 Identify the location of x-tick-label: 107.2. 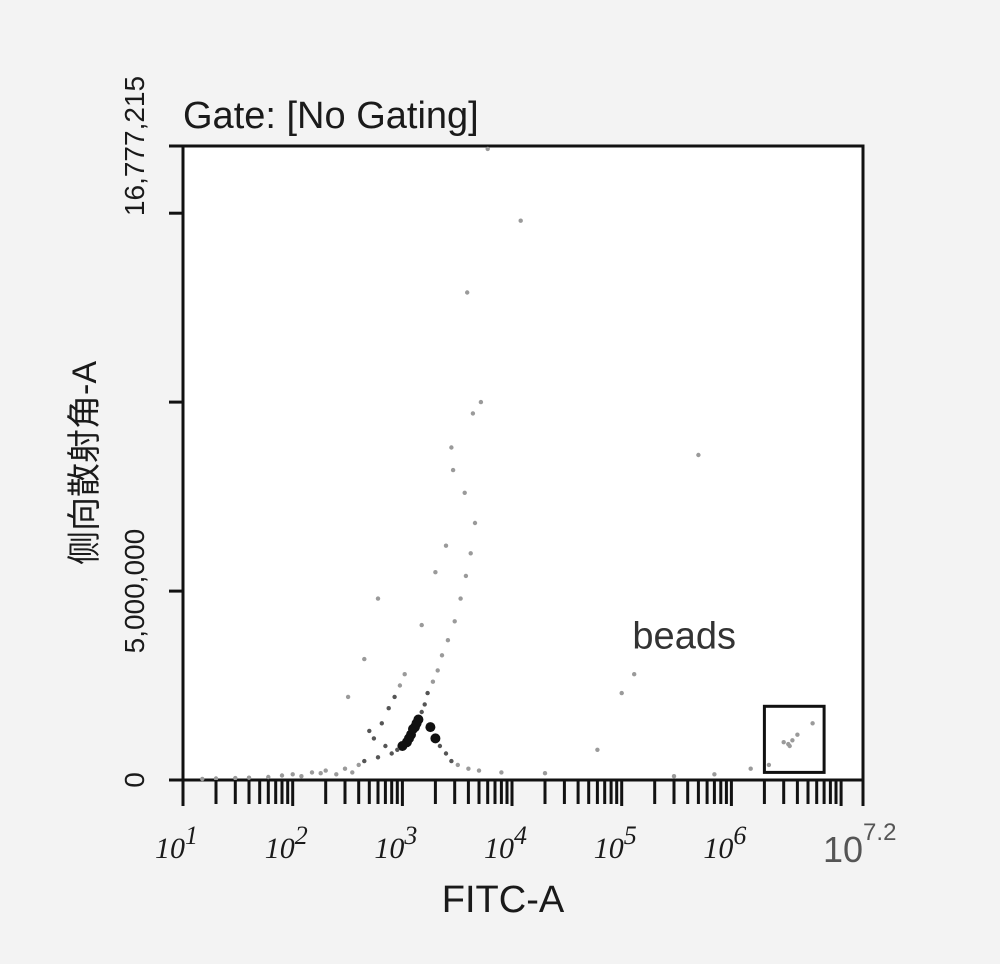
(859, 844).